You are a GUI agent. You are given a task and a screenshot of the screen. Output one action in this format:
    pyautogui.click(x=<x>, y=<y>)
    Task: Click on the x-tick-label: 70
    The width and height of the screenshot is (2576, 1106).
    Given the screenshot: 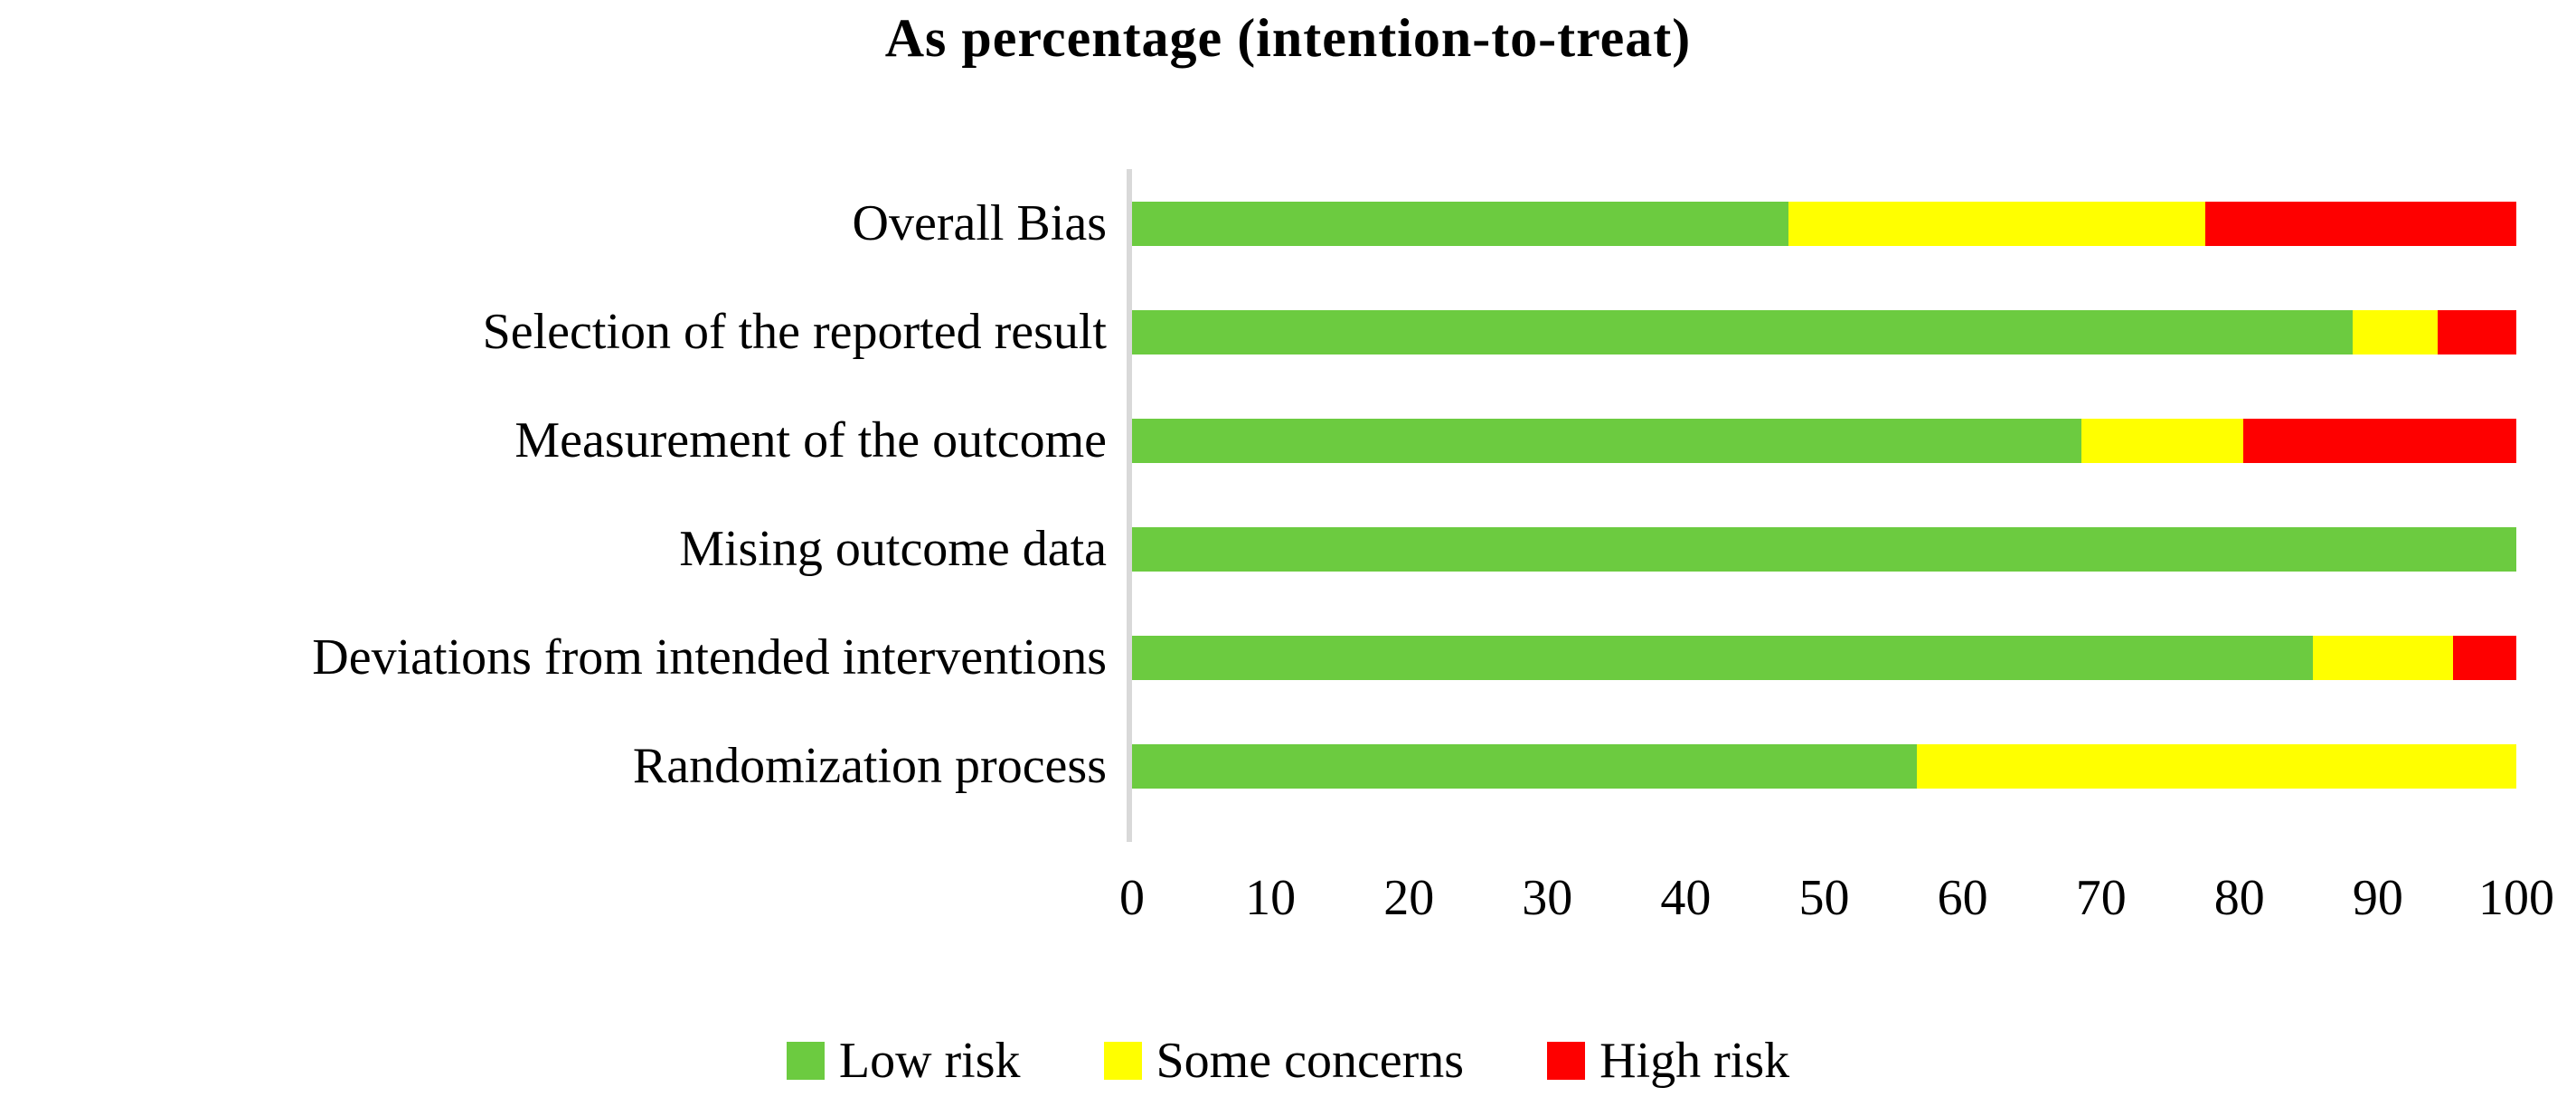 What is the action you would take?
    pyautogui.click(x=2101, y=898)
    